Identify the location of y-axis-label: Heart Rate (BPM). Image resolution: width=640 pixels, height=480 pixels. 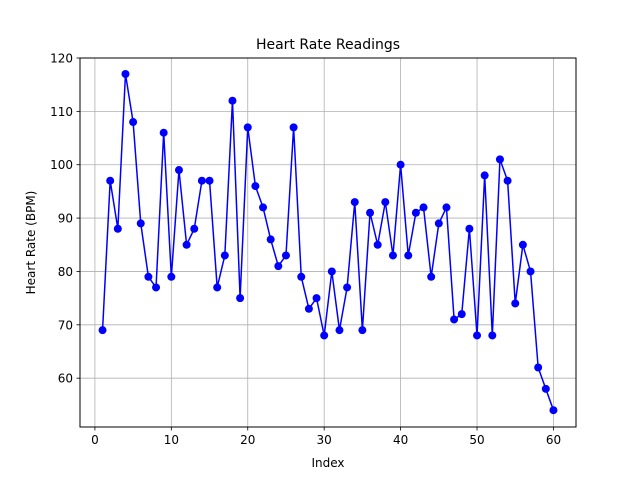
(31, 243).